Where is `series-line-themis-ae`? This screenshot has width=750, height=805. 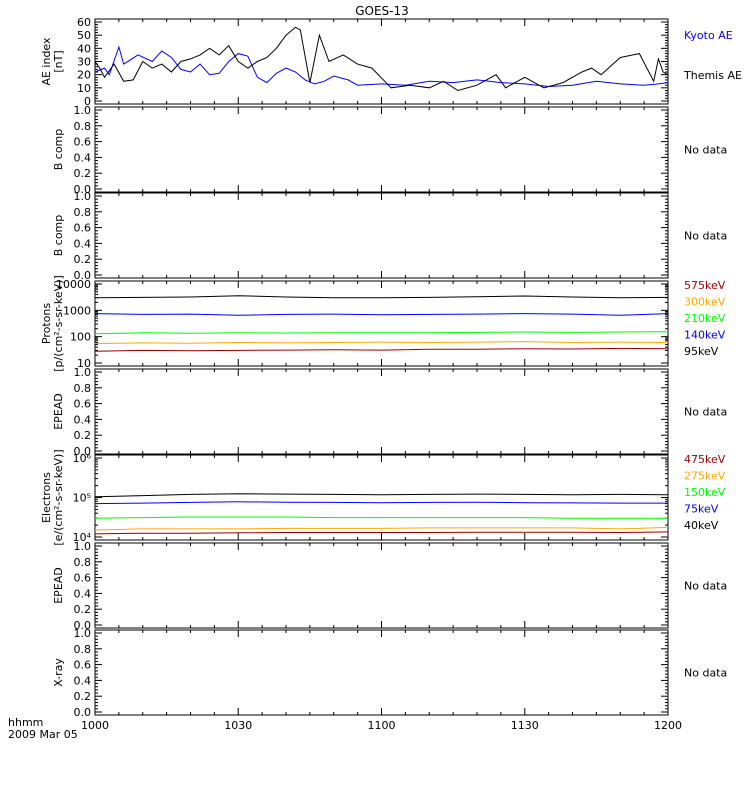
series-line-themis-ae is located at coordinates (381, 59).